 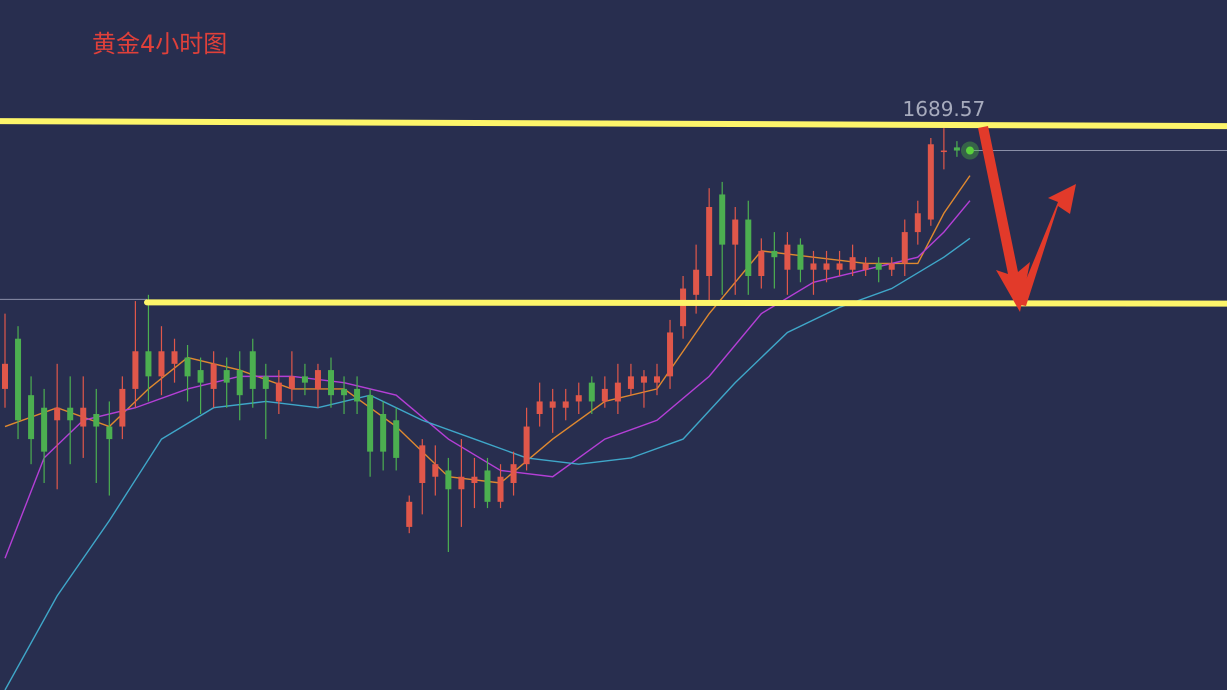 I want to click on resistance-line, so click(x=613, y=124).